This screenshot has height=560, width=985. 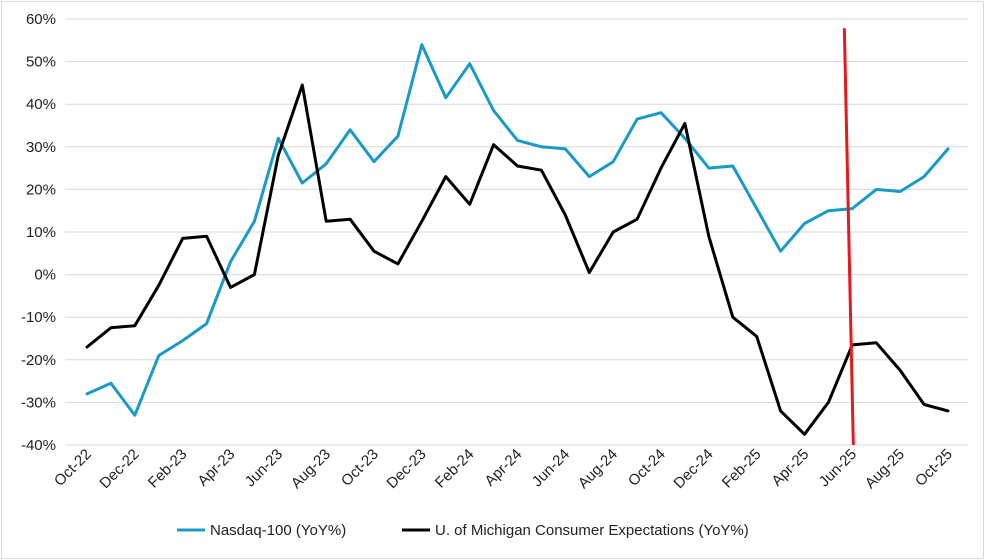 What do you see at coordinates (647, 468) in the screenshot?
I see `x-tick-label: Oct-24` at bounding box center [647, 468].